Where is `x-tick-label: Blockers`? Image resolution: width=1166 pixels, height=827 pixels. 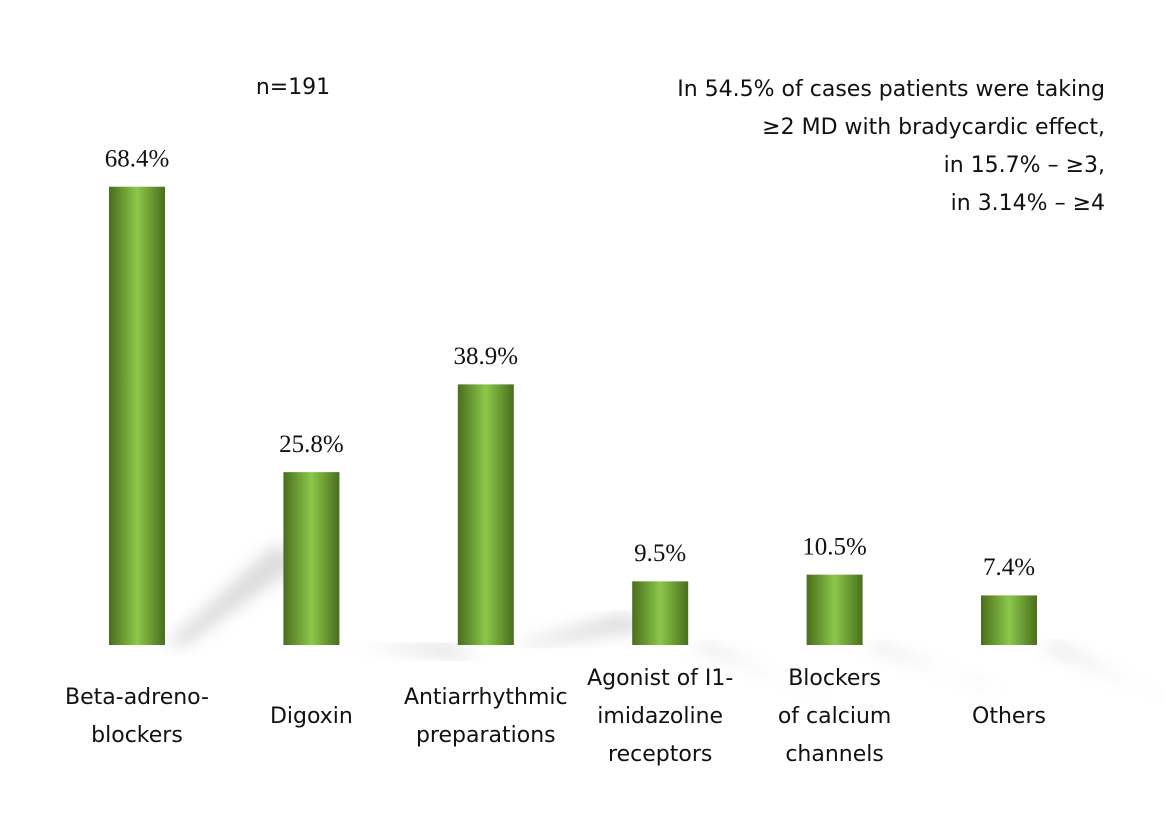 x-tick-label: Blockers is located at coordinates (834, 678).